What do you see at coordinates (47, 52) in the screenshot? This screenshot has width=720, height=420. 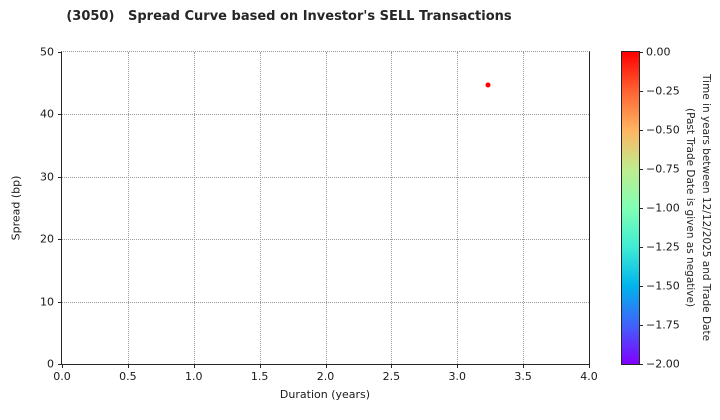 I see `y-tick-label: 50` at bounding box center [47, 52].